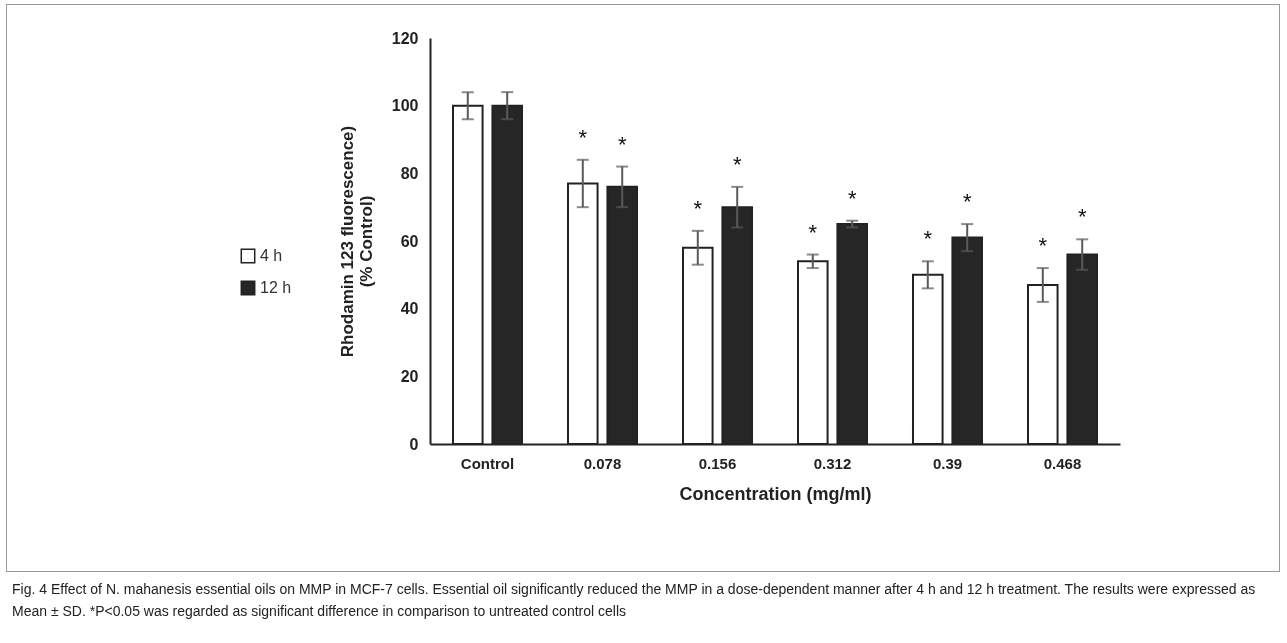 This screenshot has width=1287, height=643. I want to click on x-tick-label: 0.39, so click(947, 463).